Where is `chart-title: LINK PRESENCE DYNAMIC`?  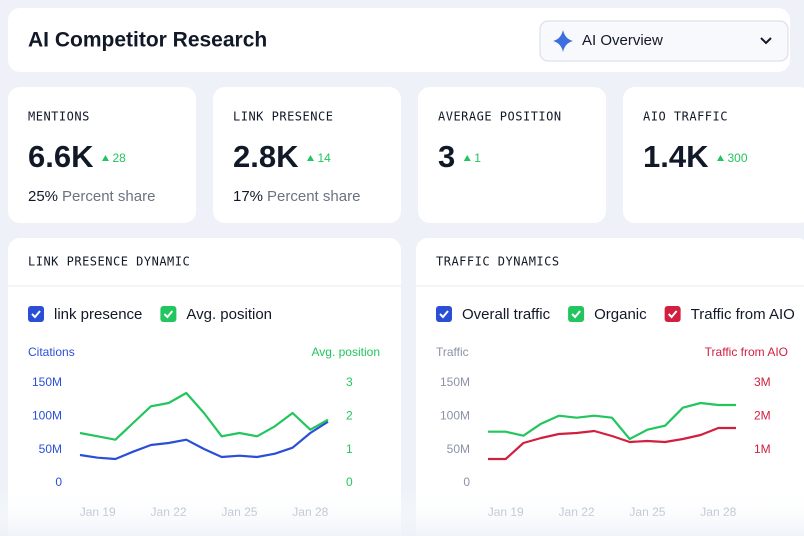
chart-title: LINK PRESENCE DYNAMIC is located at coordinates (109, 262).